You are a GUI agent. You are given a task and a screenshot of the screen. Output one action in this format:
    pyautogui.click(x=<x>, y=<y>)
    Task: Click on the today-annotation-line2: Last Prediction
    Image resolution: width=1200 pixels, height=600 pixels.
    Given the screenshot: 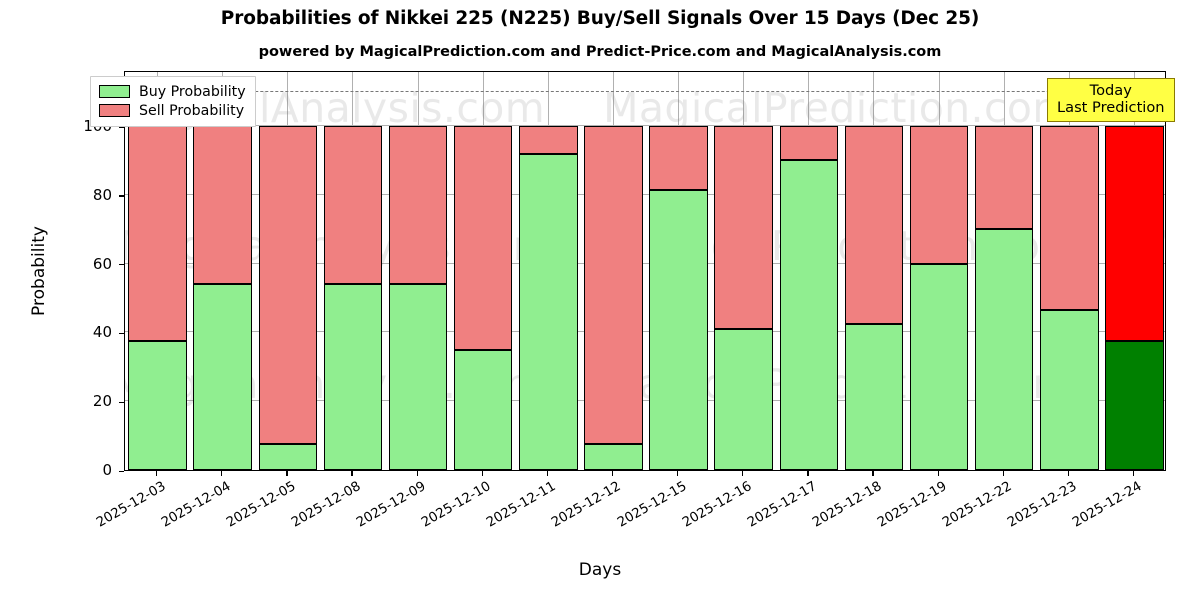 What is the action you would take?
    pyautogui.click(x=1111, y=108)
    